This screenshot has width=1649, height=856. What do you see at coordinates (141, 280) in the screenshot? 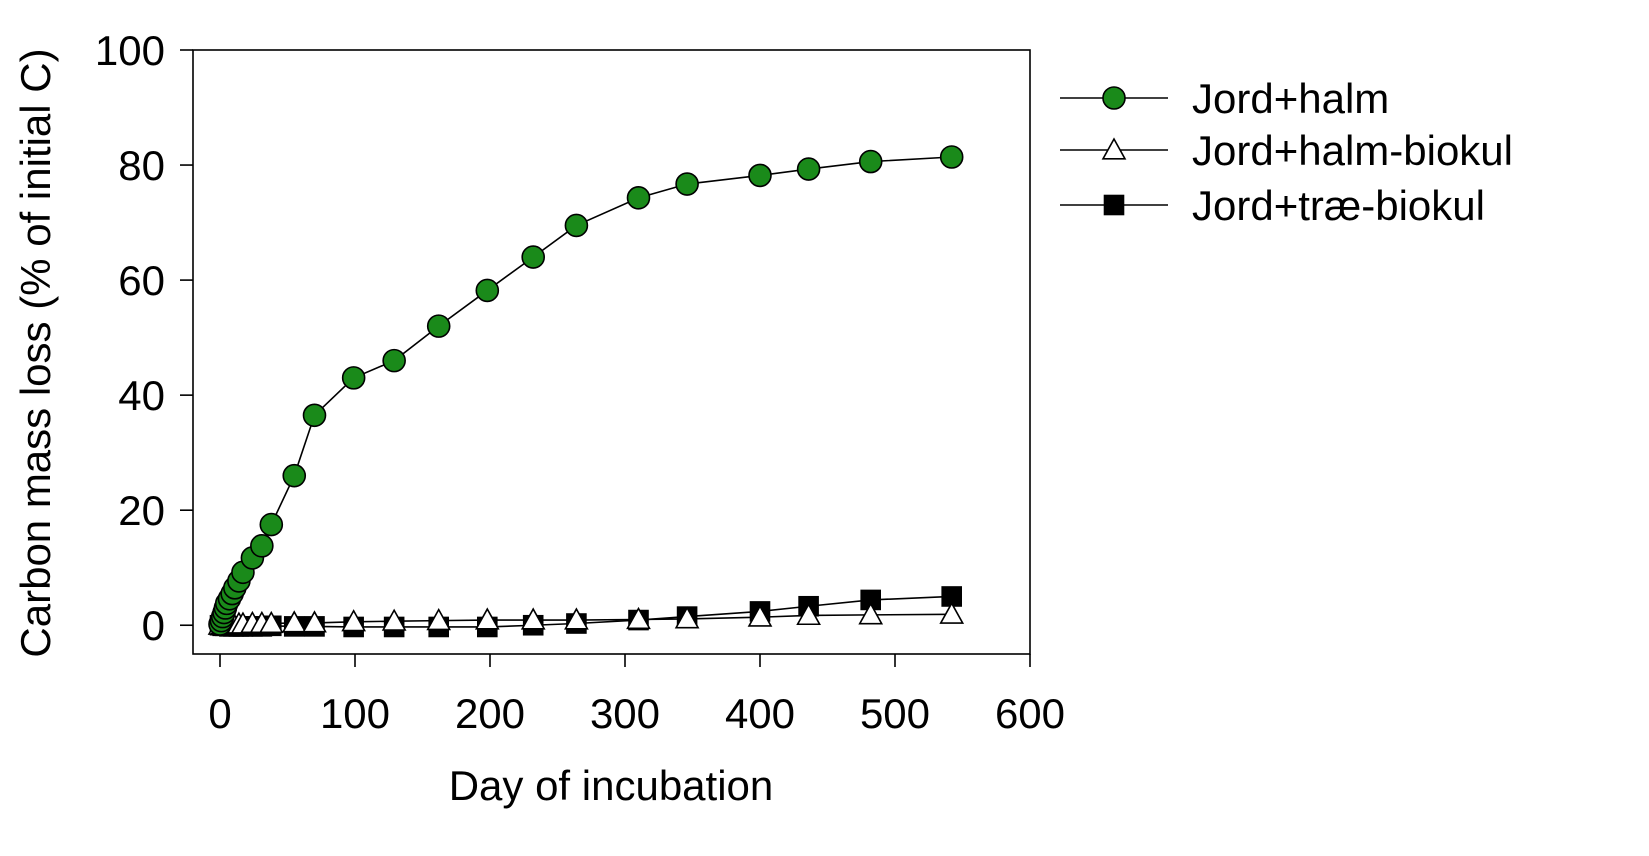
I see `y-tick-label: 60` at bounding box center [141, 280].